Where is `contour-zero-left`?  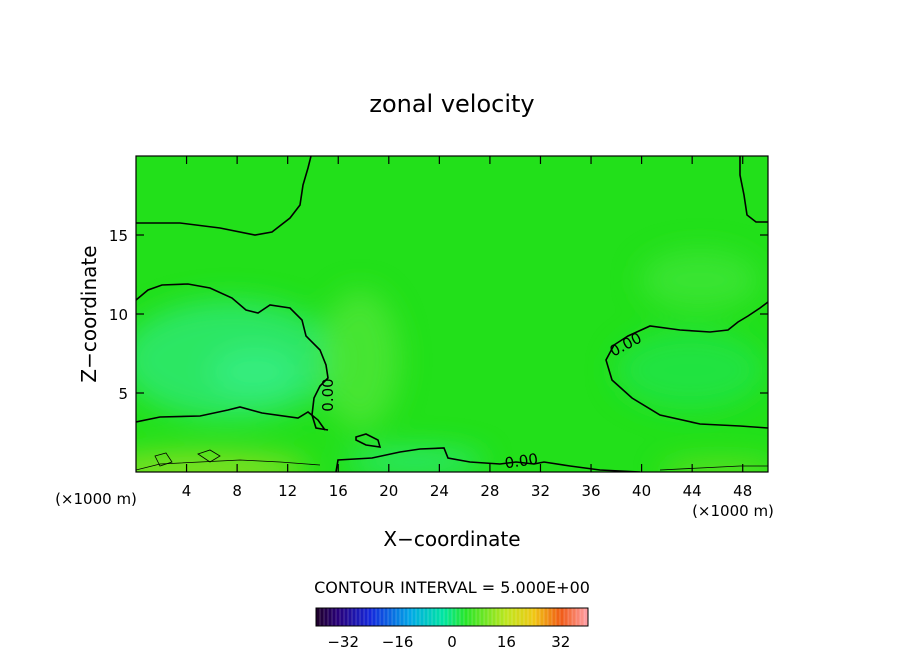
contour-zero-left is located at coordinates (232, 357).